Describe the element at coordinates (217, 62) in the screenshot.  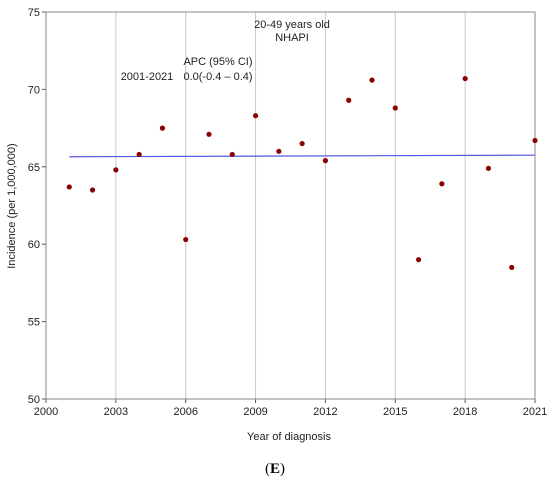
I see `apc-header: APC (95% CI)` at that location.